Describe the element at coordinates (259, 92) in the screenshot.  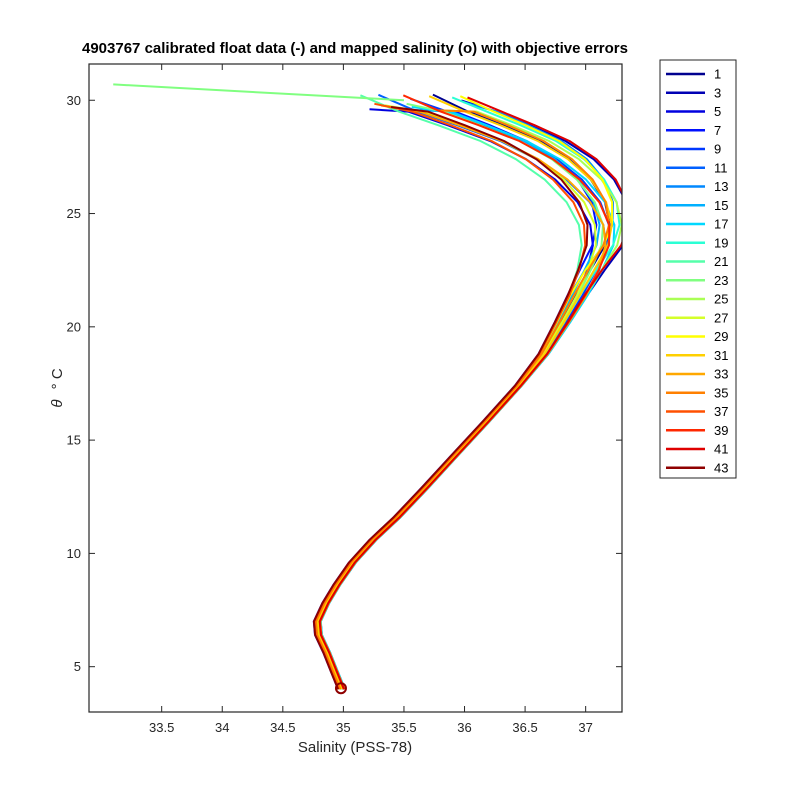
I see `series-line-cycle-23-surface` at that location.